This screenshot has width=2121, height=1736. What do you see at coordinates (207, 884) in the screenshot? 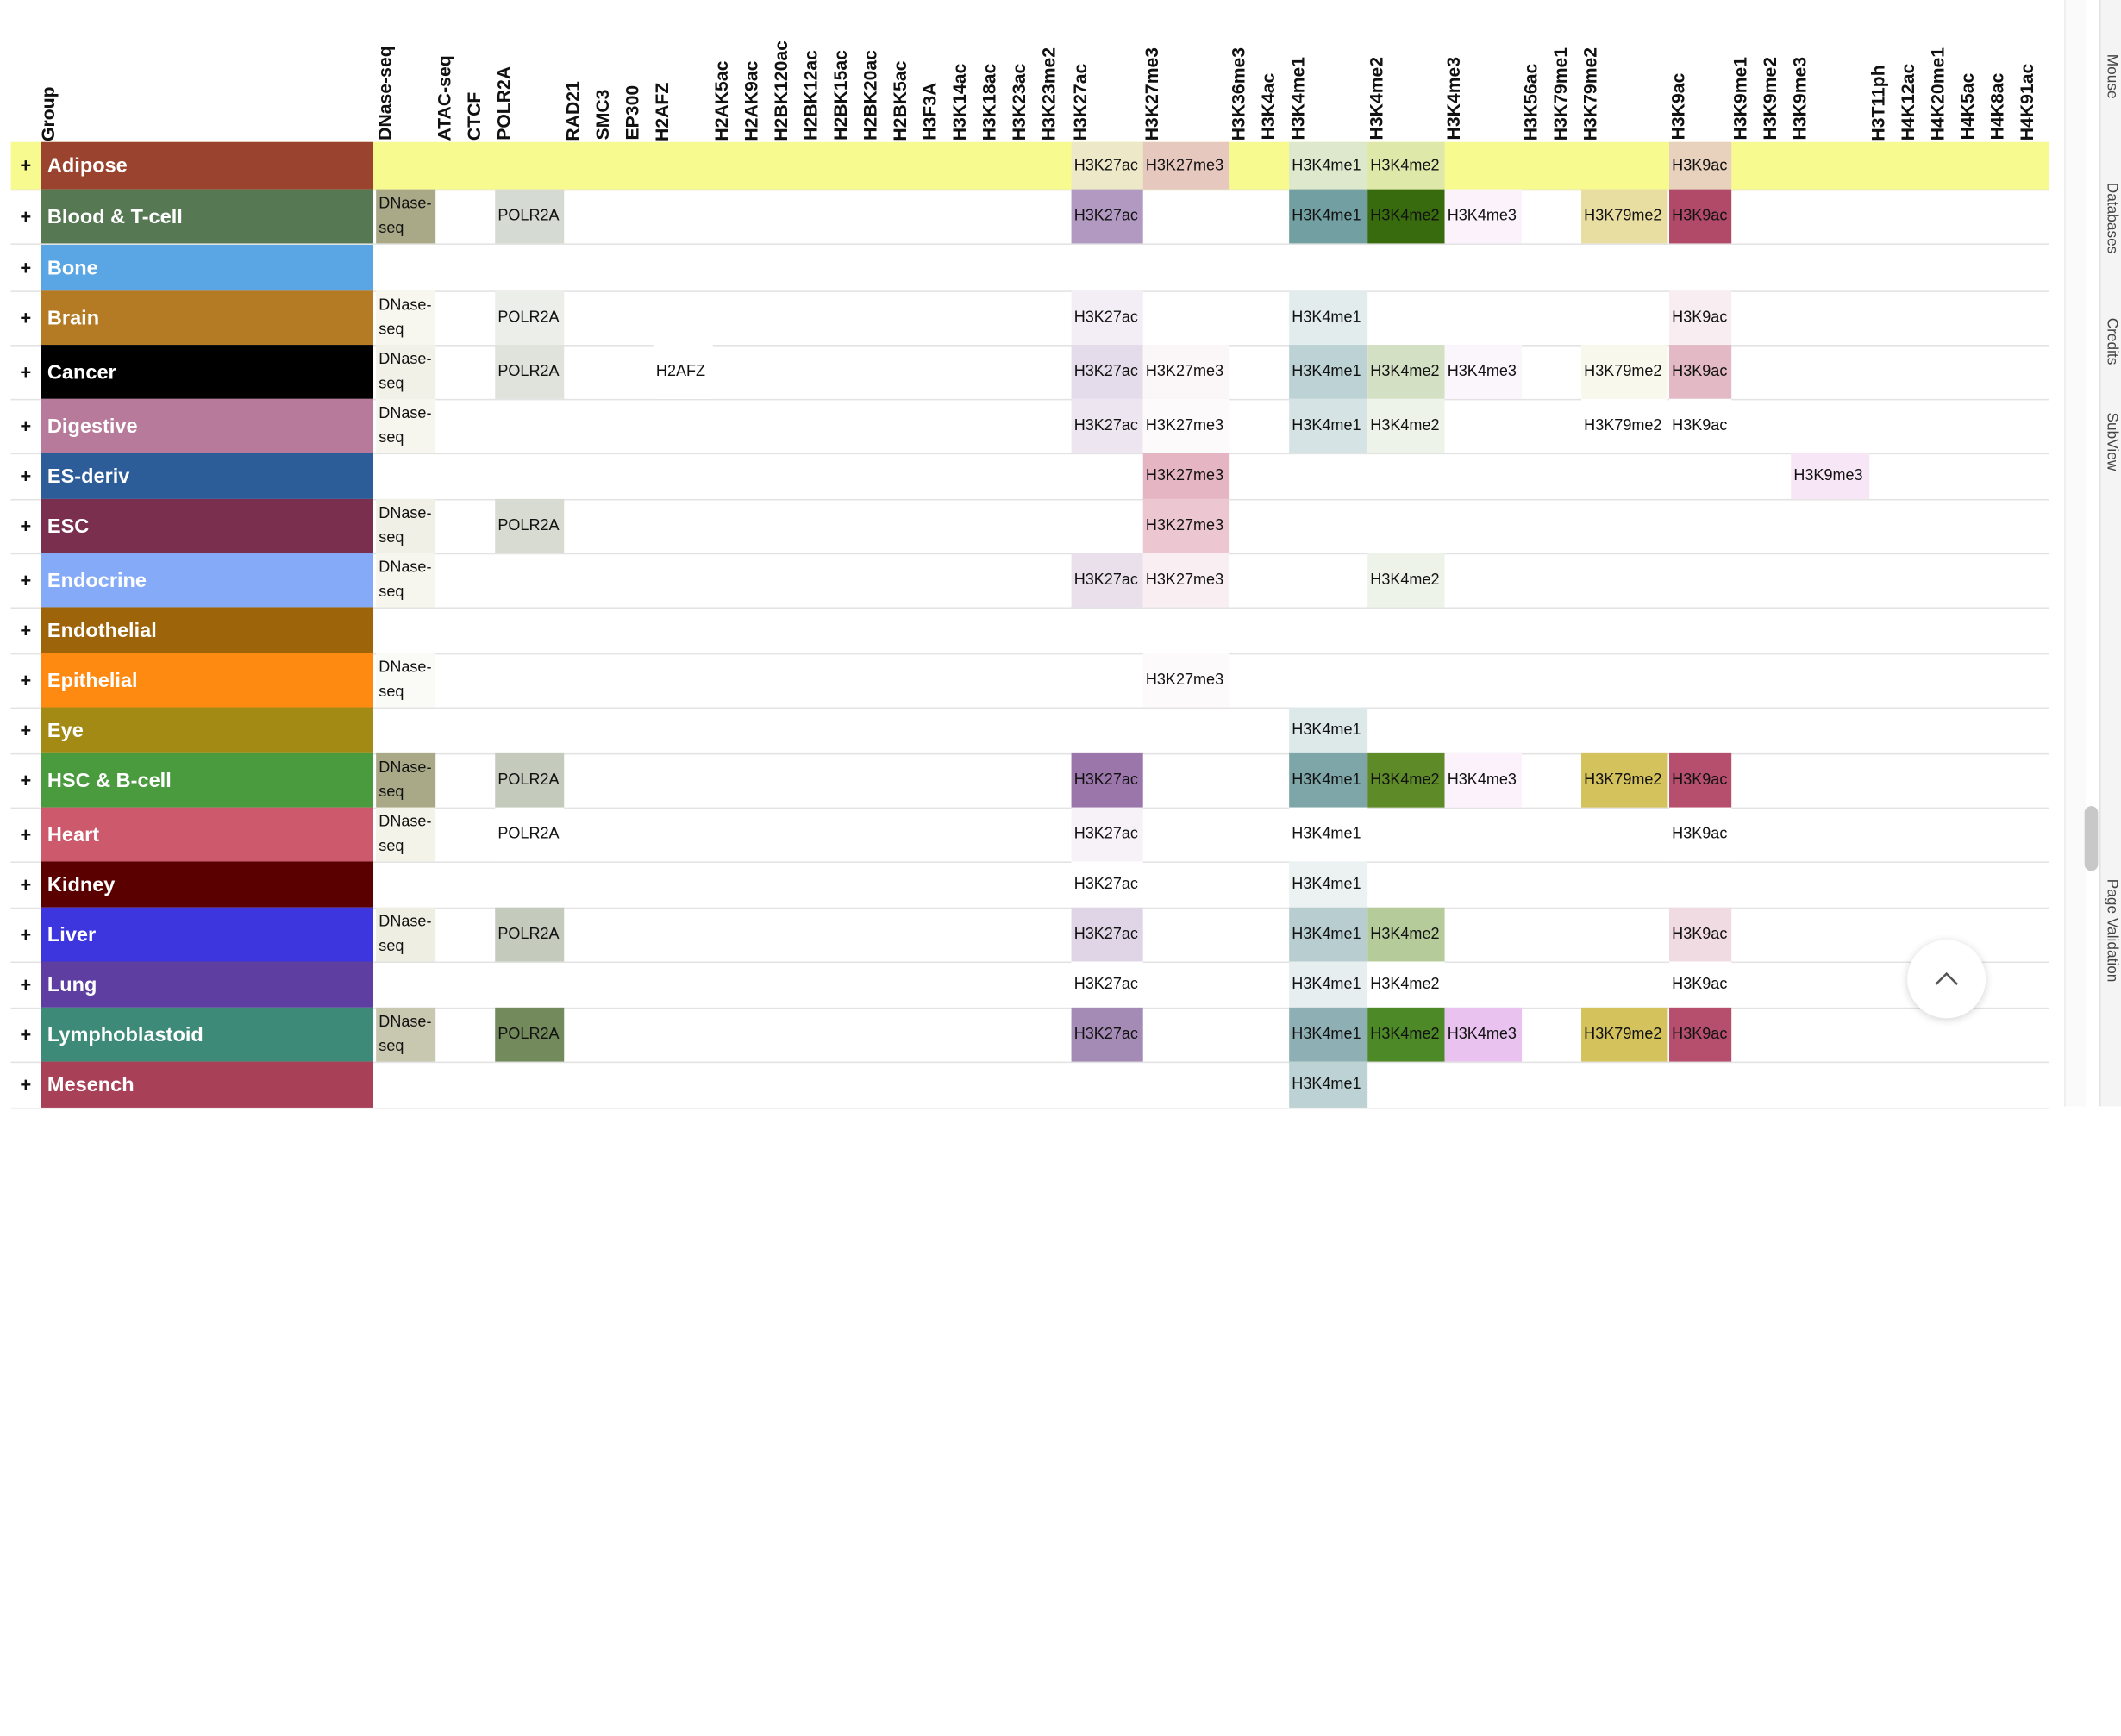
I see `group-name-cell: Kidney` at bounding box center [207, 884].